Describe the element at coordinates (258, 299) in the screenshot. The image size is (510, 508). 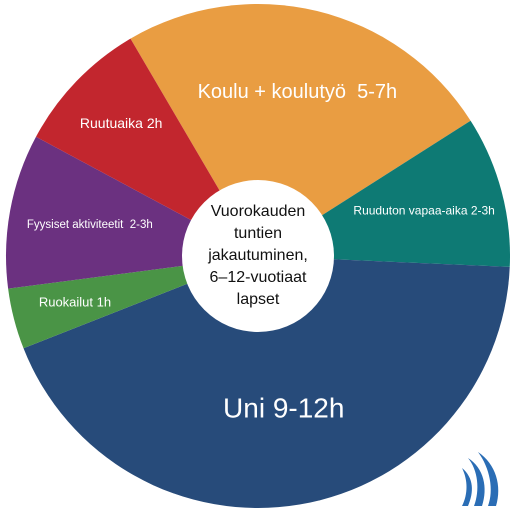
I see `title-line: lapset` at that location.